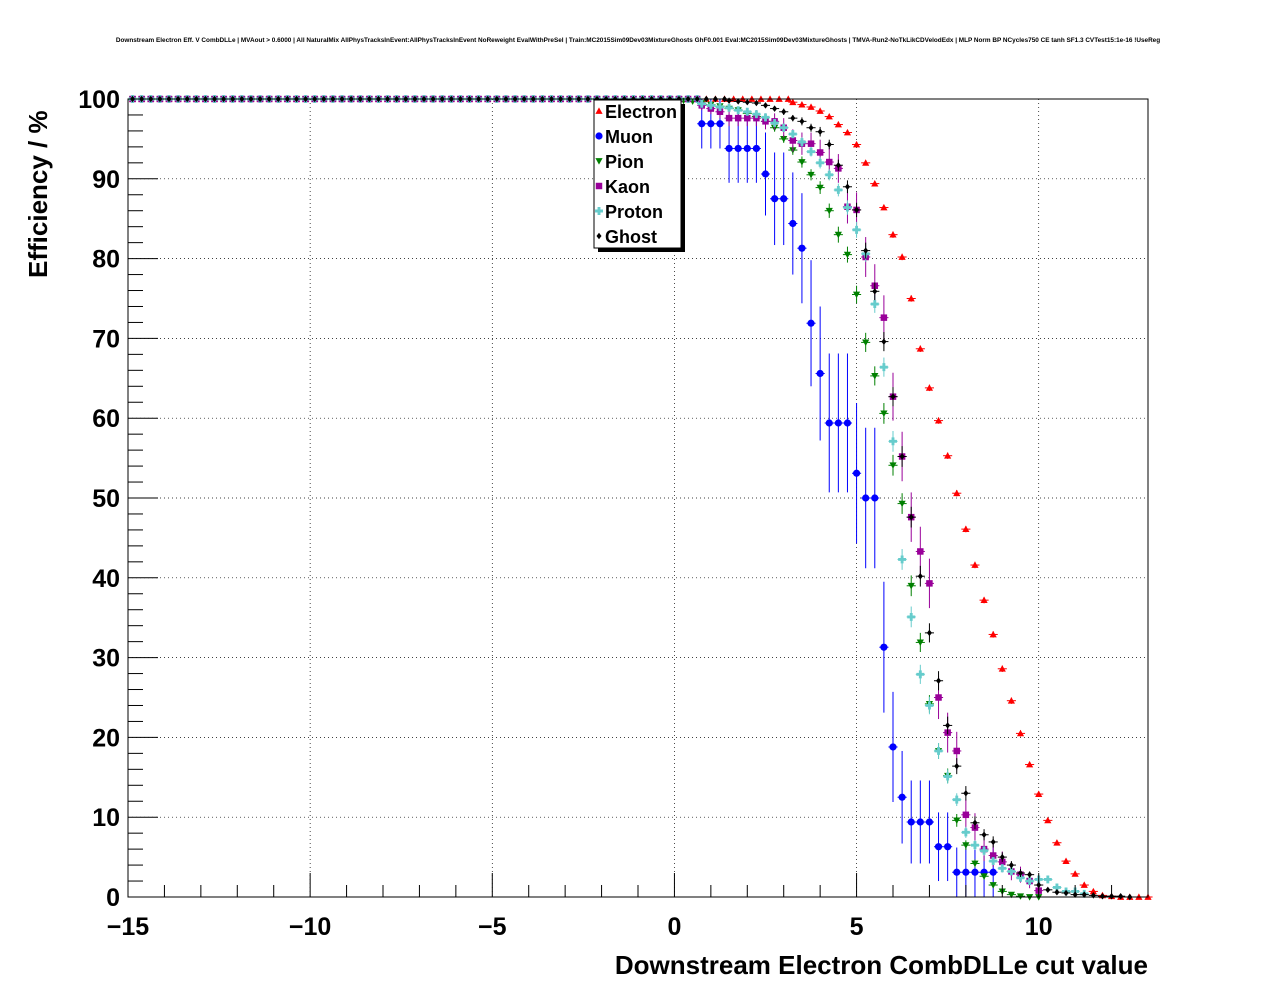 The height and width of the screenshot is (1001, 1276). I want to click on legend-label-ghost: Ghost, so click(631, 237).